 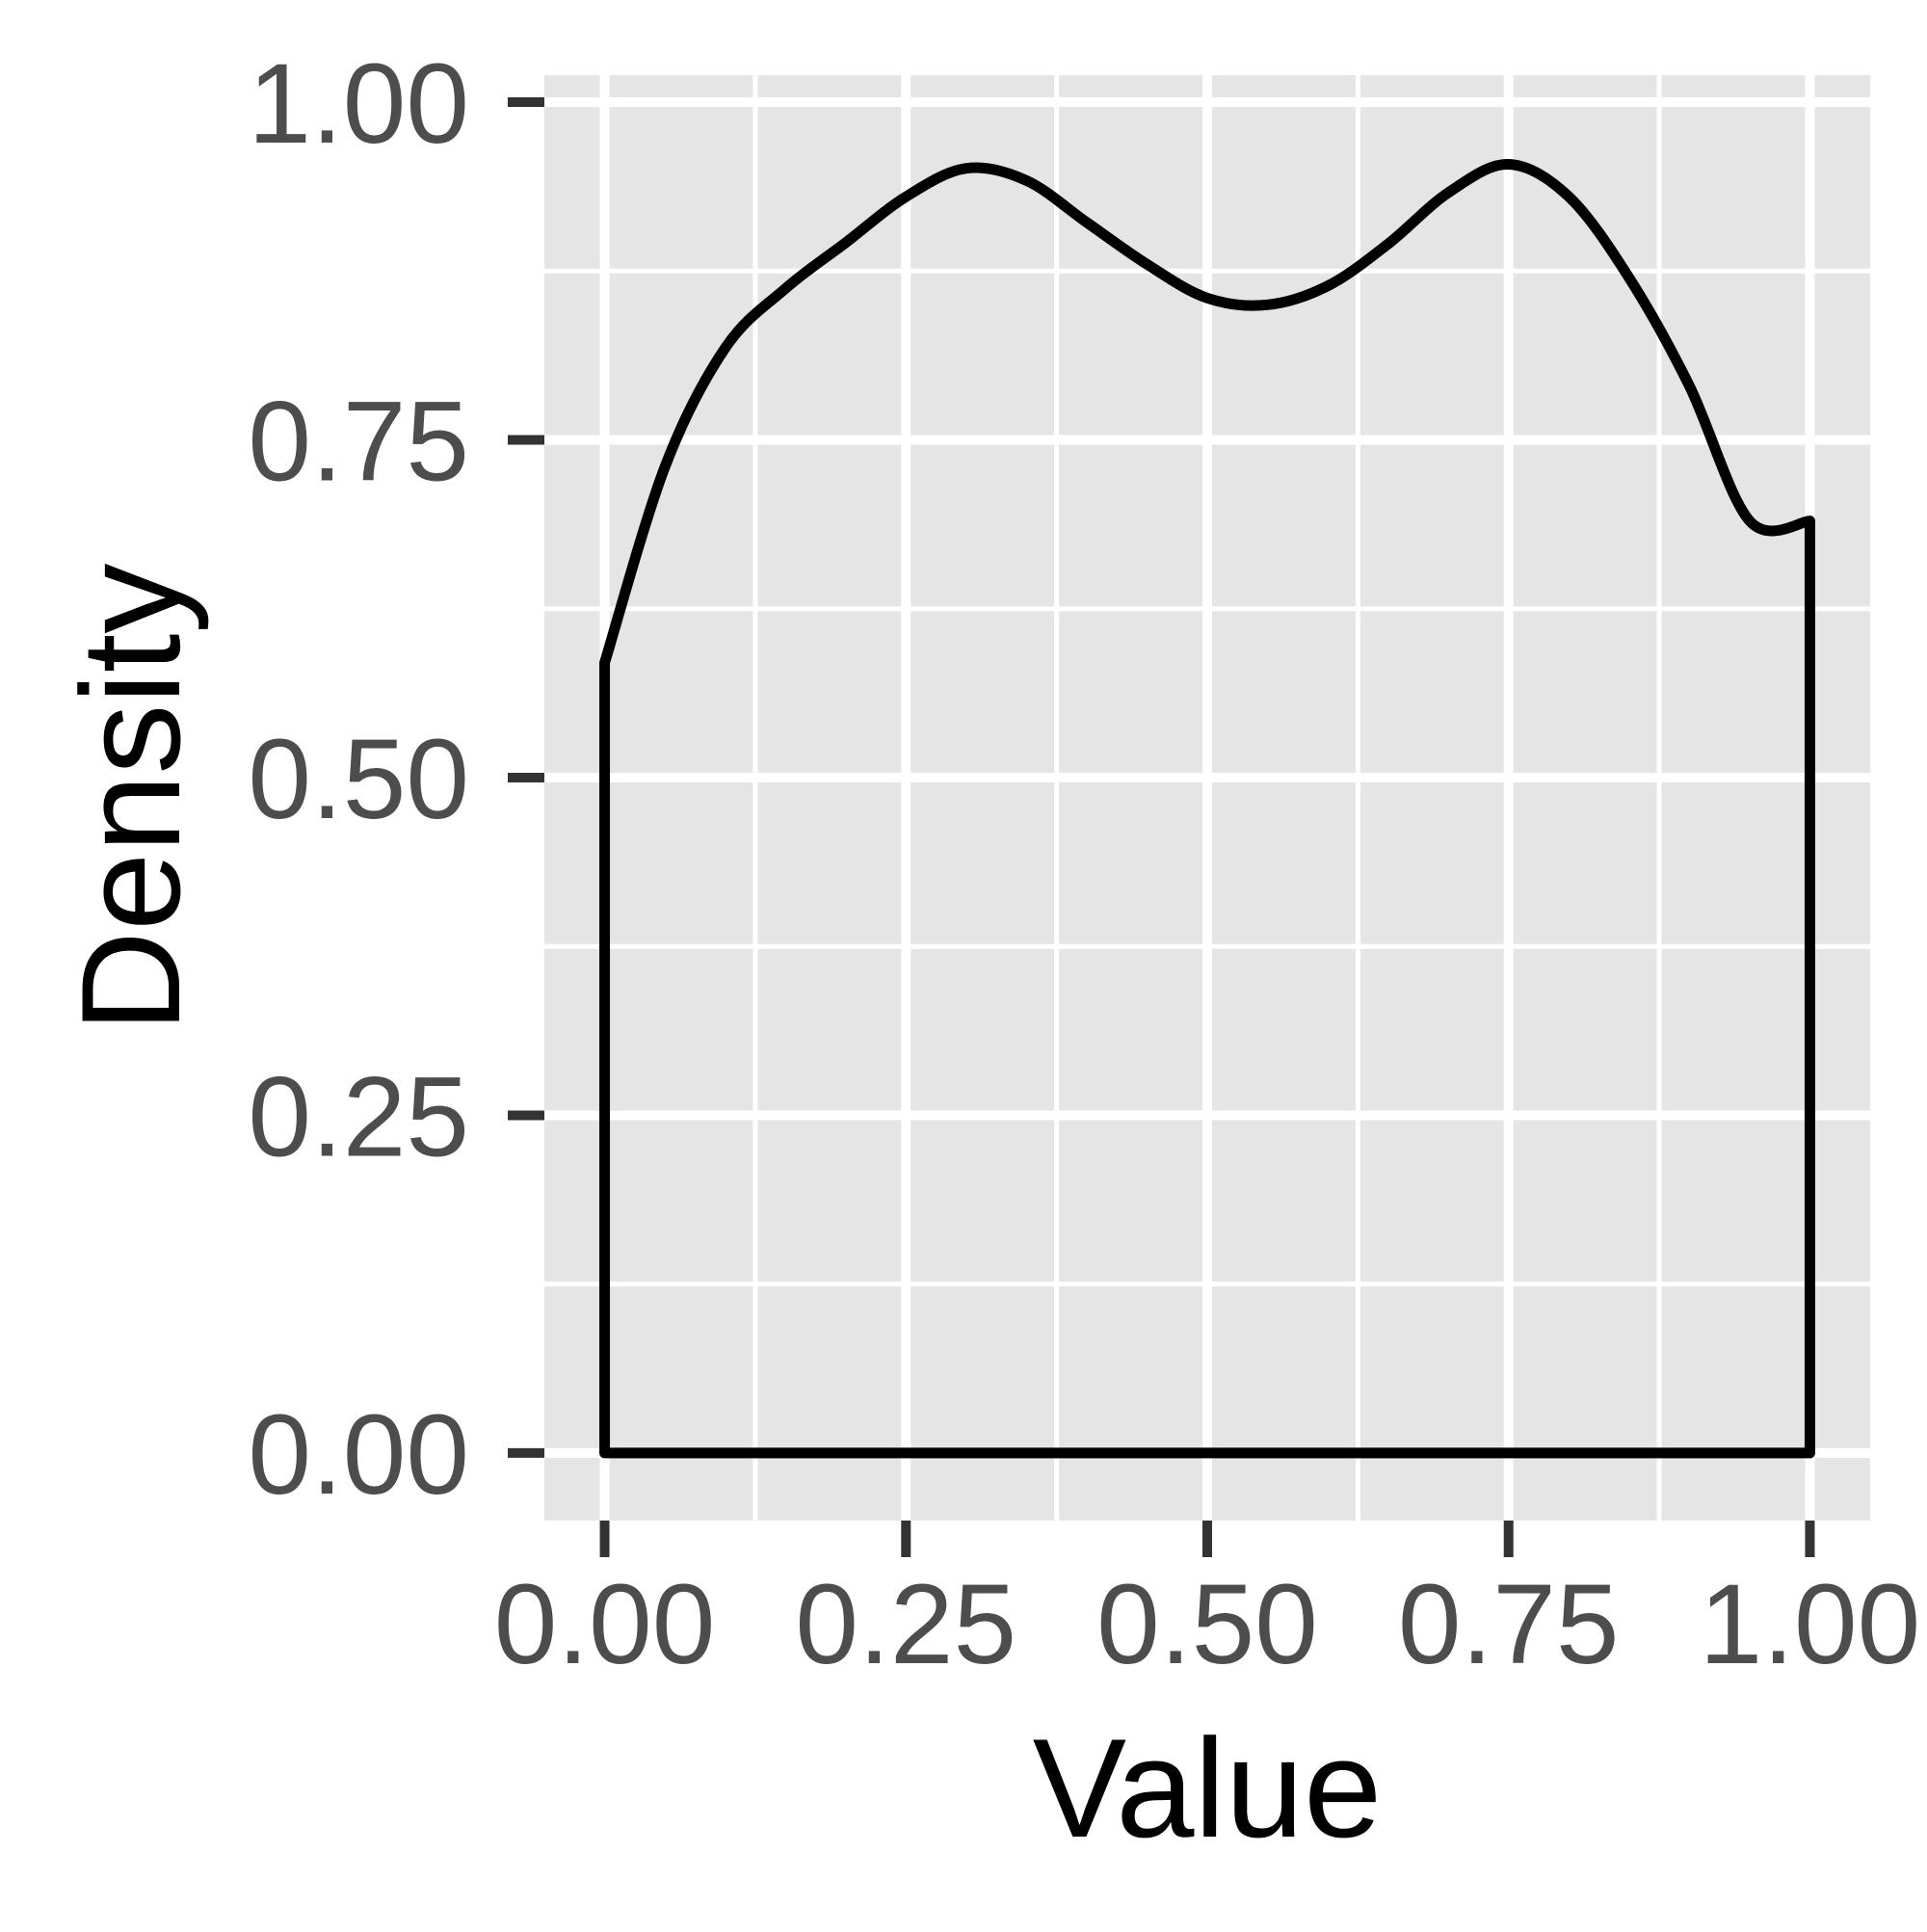 I want to click on x-tick-label: 0.00, so click(x=605, y=1624).